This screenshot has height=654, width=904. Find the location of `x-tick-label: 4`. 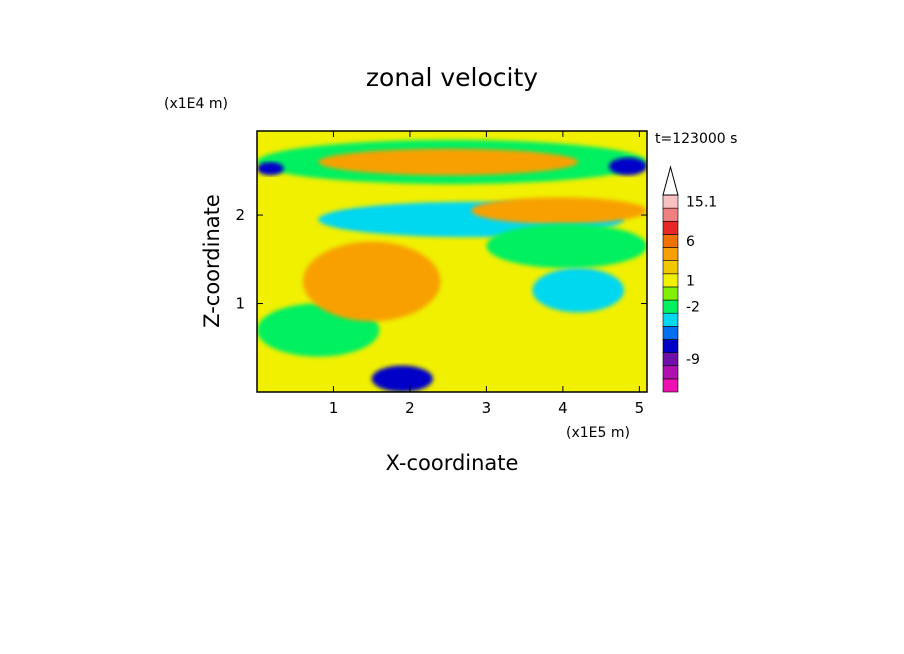

x-tick-label: 4 is located at coordinates (563, 408).